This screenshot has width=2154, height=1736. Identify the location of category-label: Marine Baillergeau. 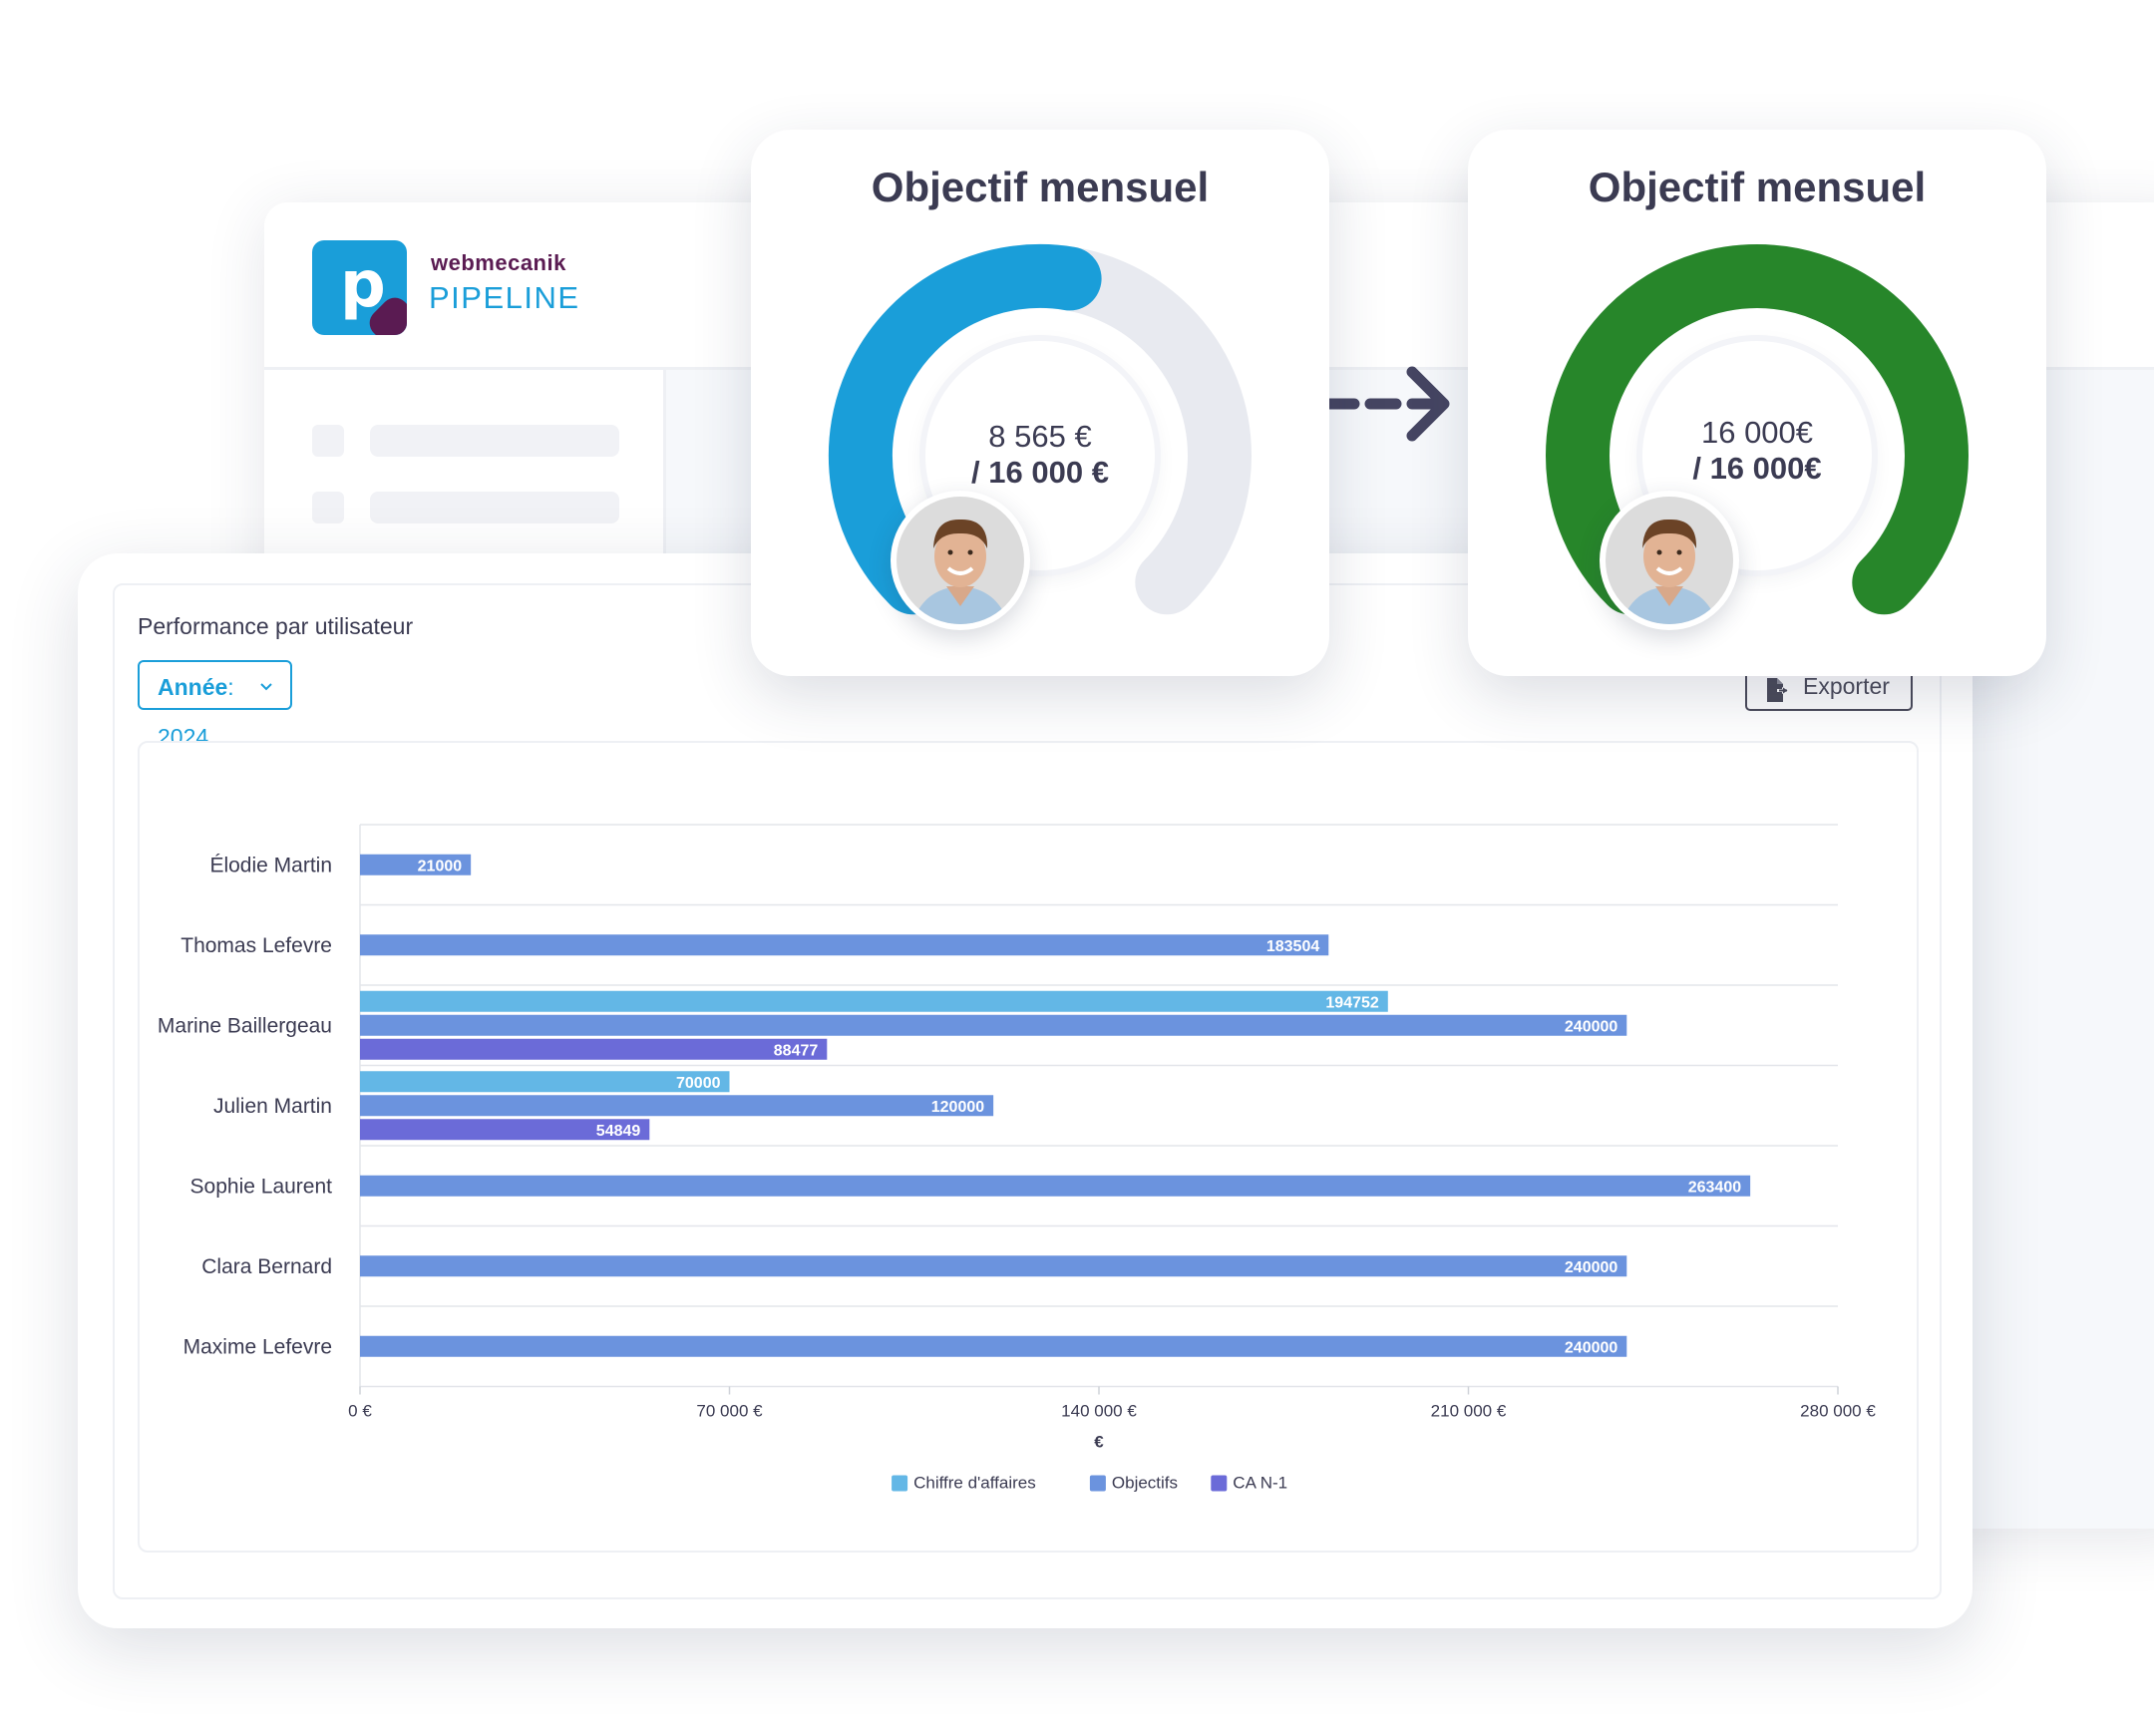
(245, 1025).